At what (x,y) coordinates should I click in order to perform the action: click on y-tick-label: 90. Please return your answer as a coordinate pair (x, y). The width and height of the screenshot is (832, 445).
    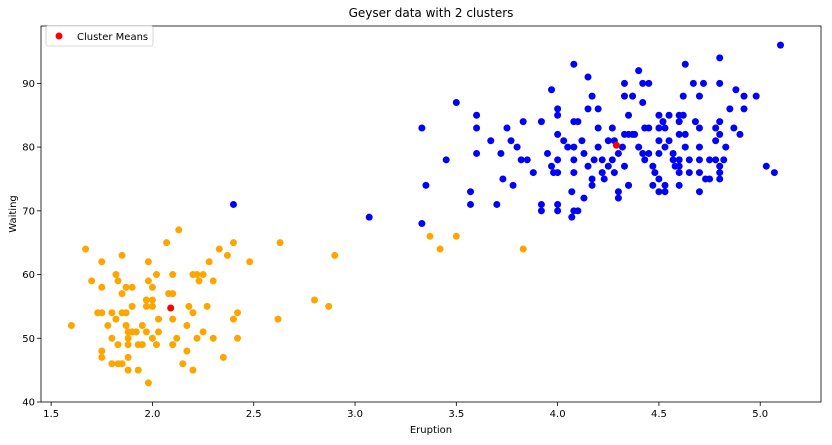
    Looking at the image, I should click on (28, 84).